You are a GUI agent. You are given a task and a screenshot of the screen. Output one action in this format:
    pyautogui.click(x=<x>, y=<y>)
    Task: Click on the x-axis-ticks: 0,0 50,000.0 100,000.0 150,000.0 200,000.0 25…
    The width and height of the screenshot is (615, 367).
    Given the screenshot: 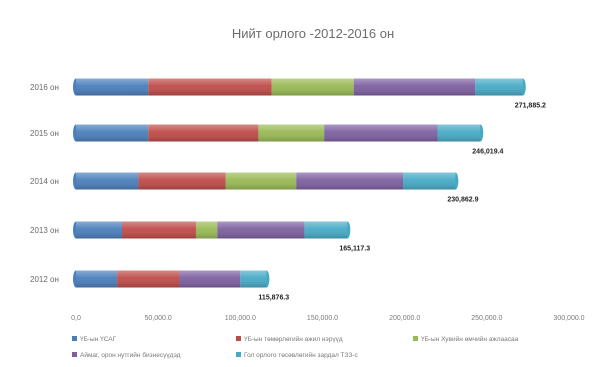 What is the action you would take?
    pyautogui.click(x=328, y=318)
    